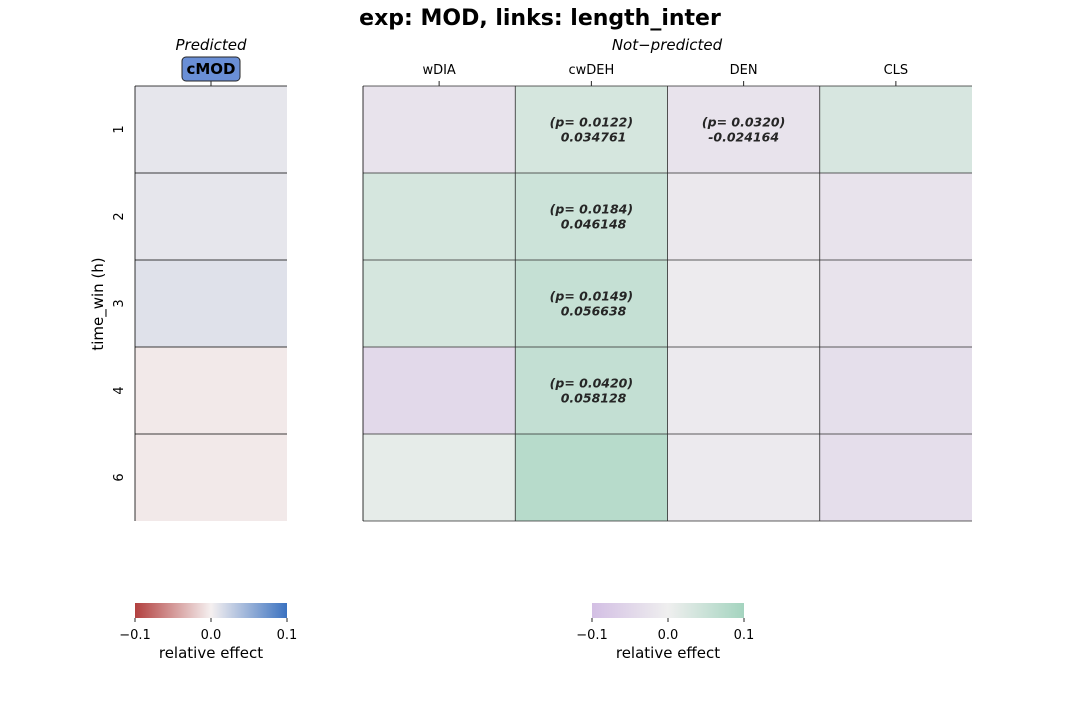 Image resolution: width=1080 pixels, height=720 pixels. I want to click on panel-subtitle-predicted: Predicted, so click(210, 45).